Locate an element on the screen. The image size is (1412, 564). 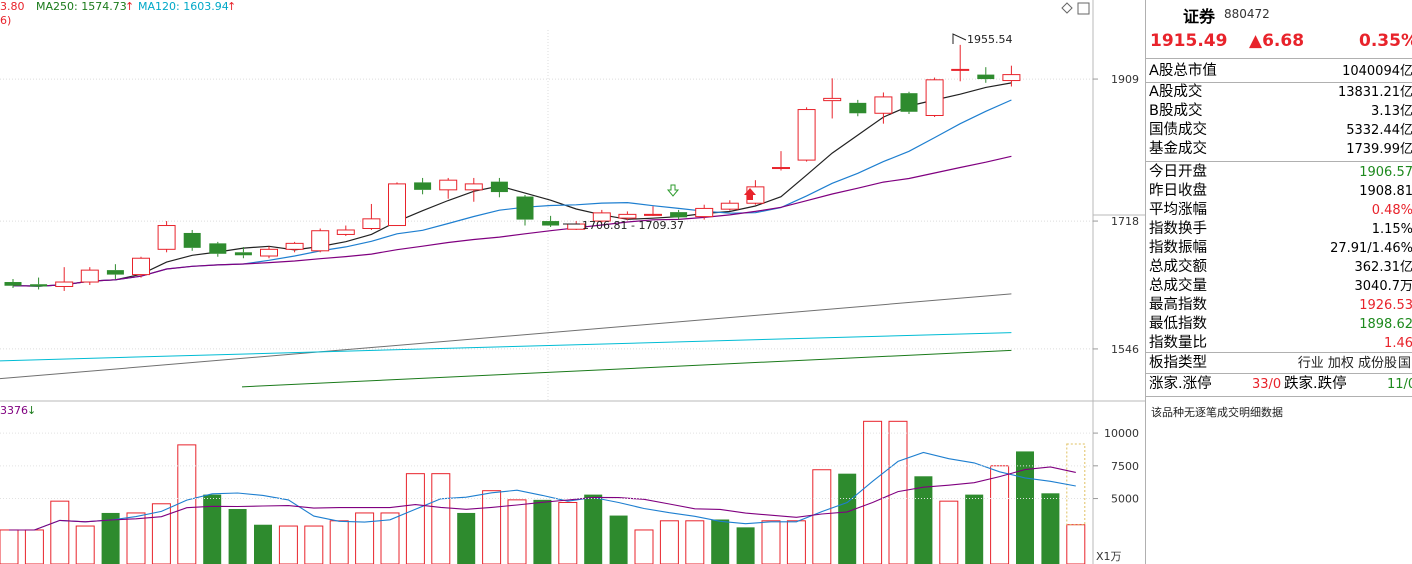
stat-label: 总成交额 is located at coordinates (1178, 267).